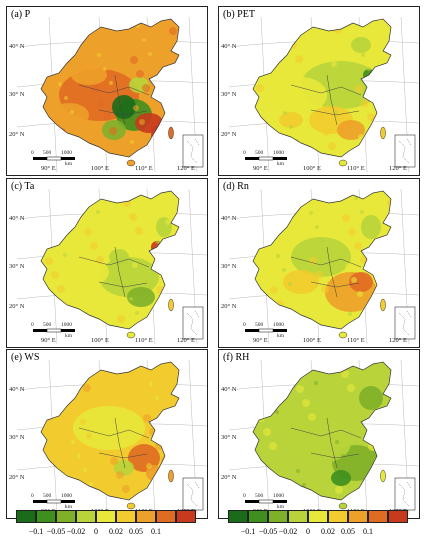  I want to click on panel-title: (e) WS, so click(25, 357).